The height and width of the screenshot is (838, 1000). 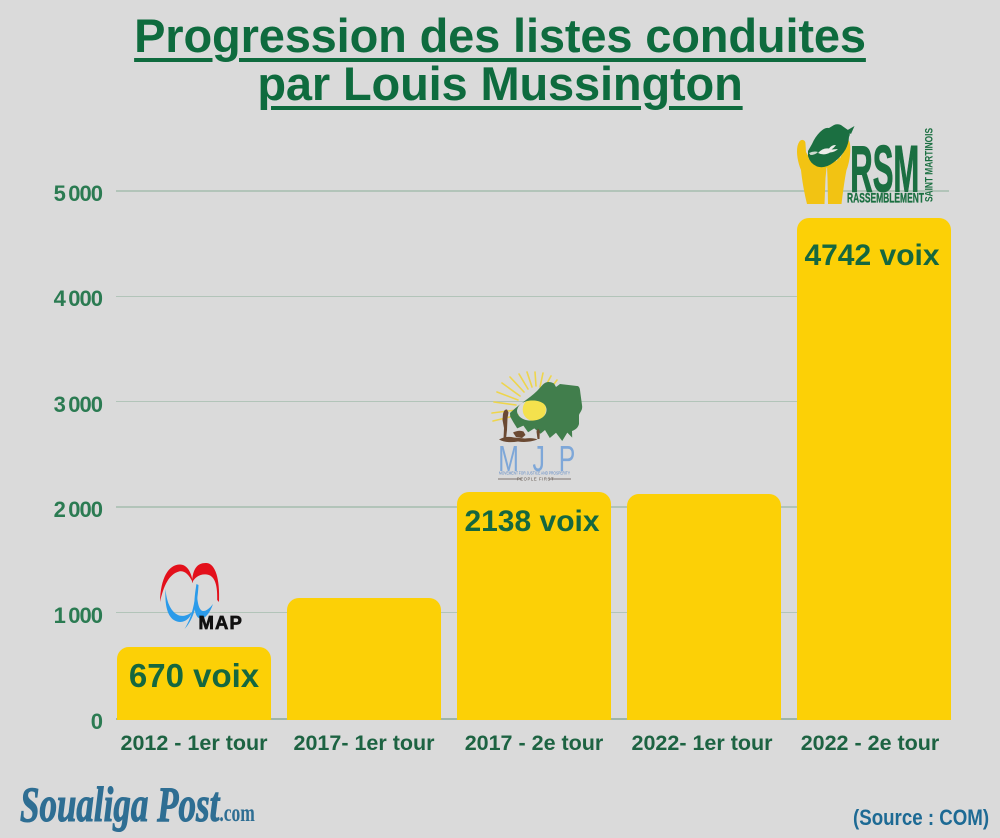 What do you see at coordinates (535, 479) in the screenshot?
I see `svg-text: PEOPLE FIRST` at bounding box center [535, 479].